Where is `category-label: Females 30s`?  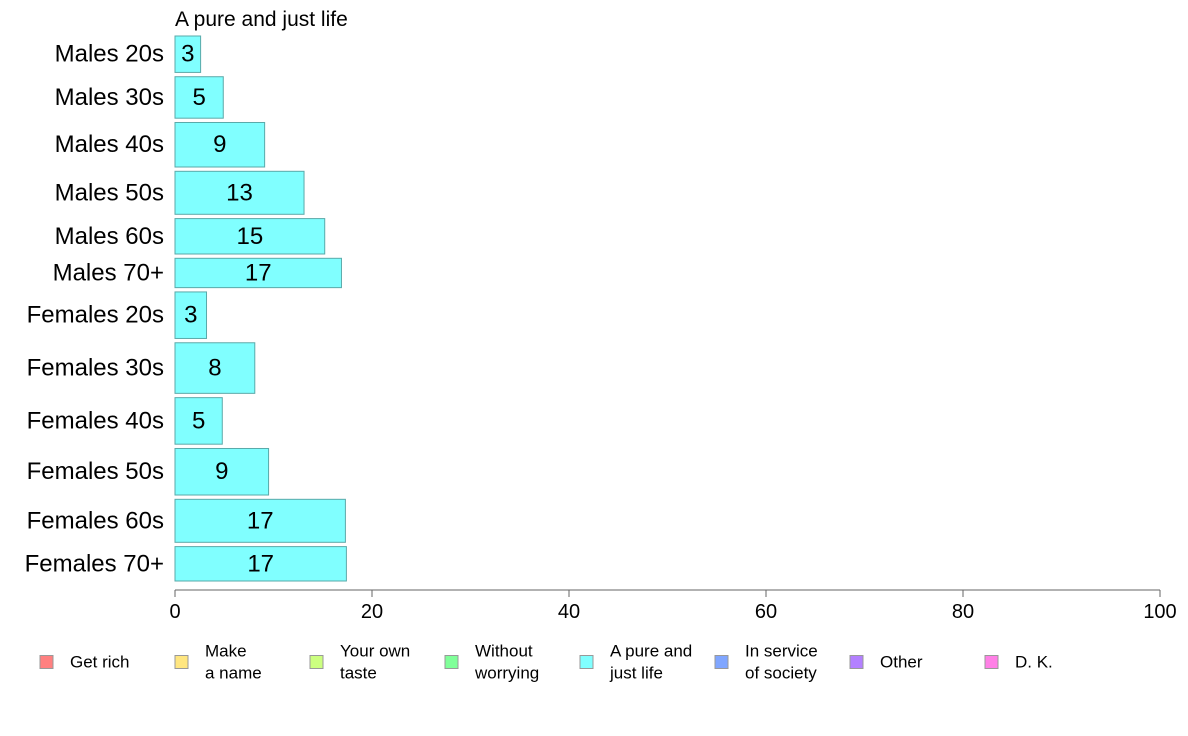
category-label: Females 30s is located at coordinates (95, 368).